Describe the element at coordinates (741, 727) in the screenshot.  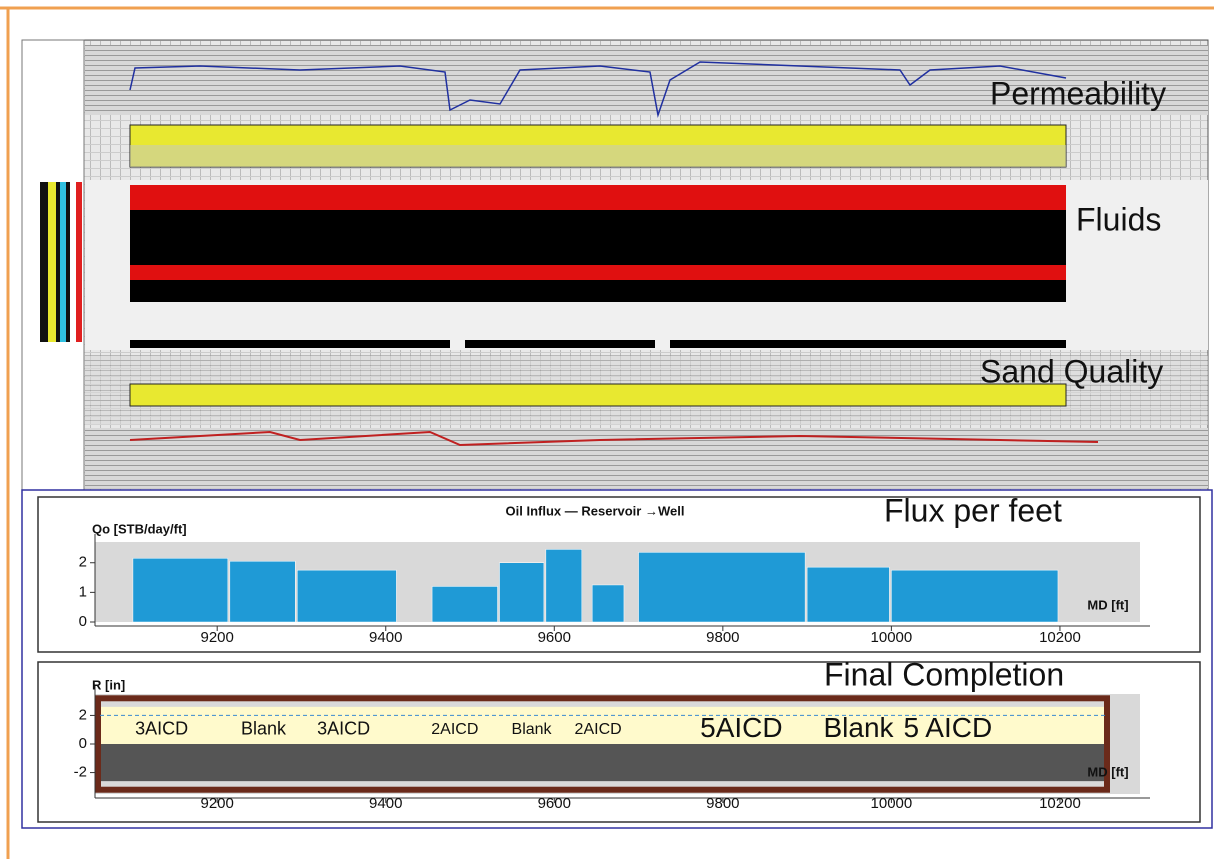
I see `segment-label: 5AICD` at that location.